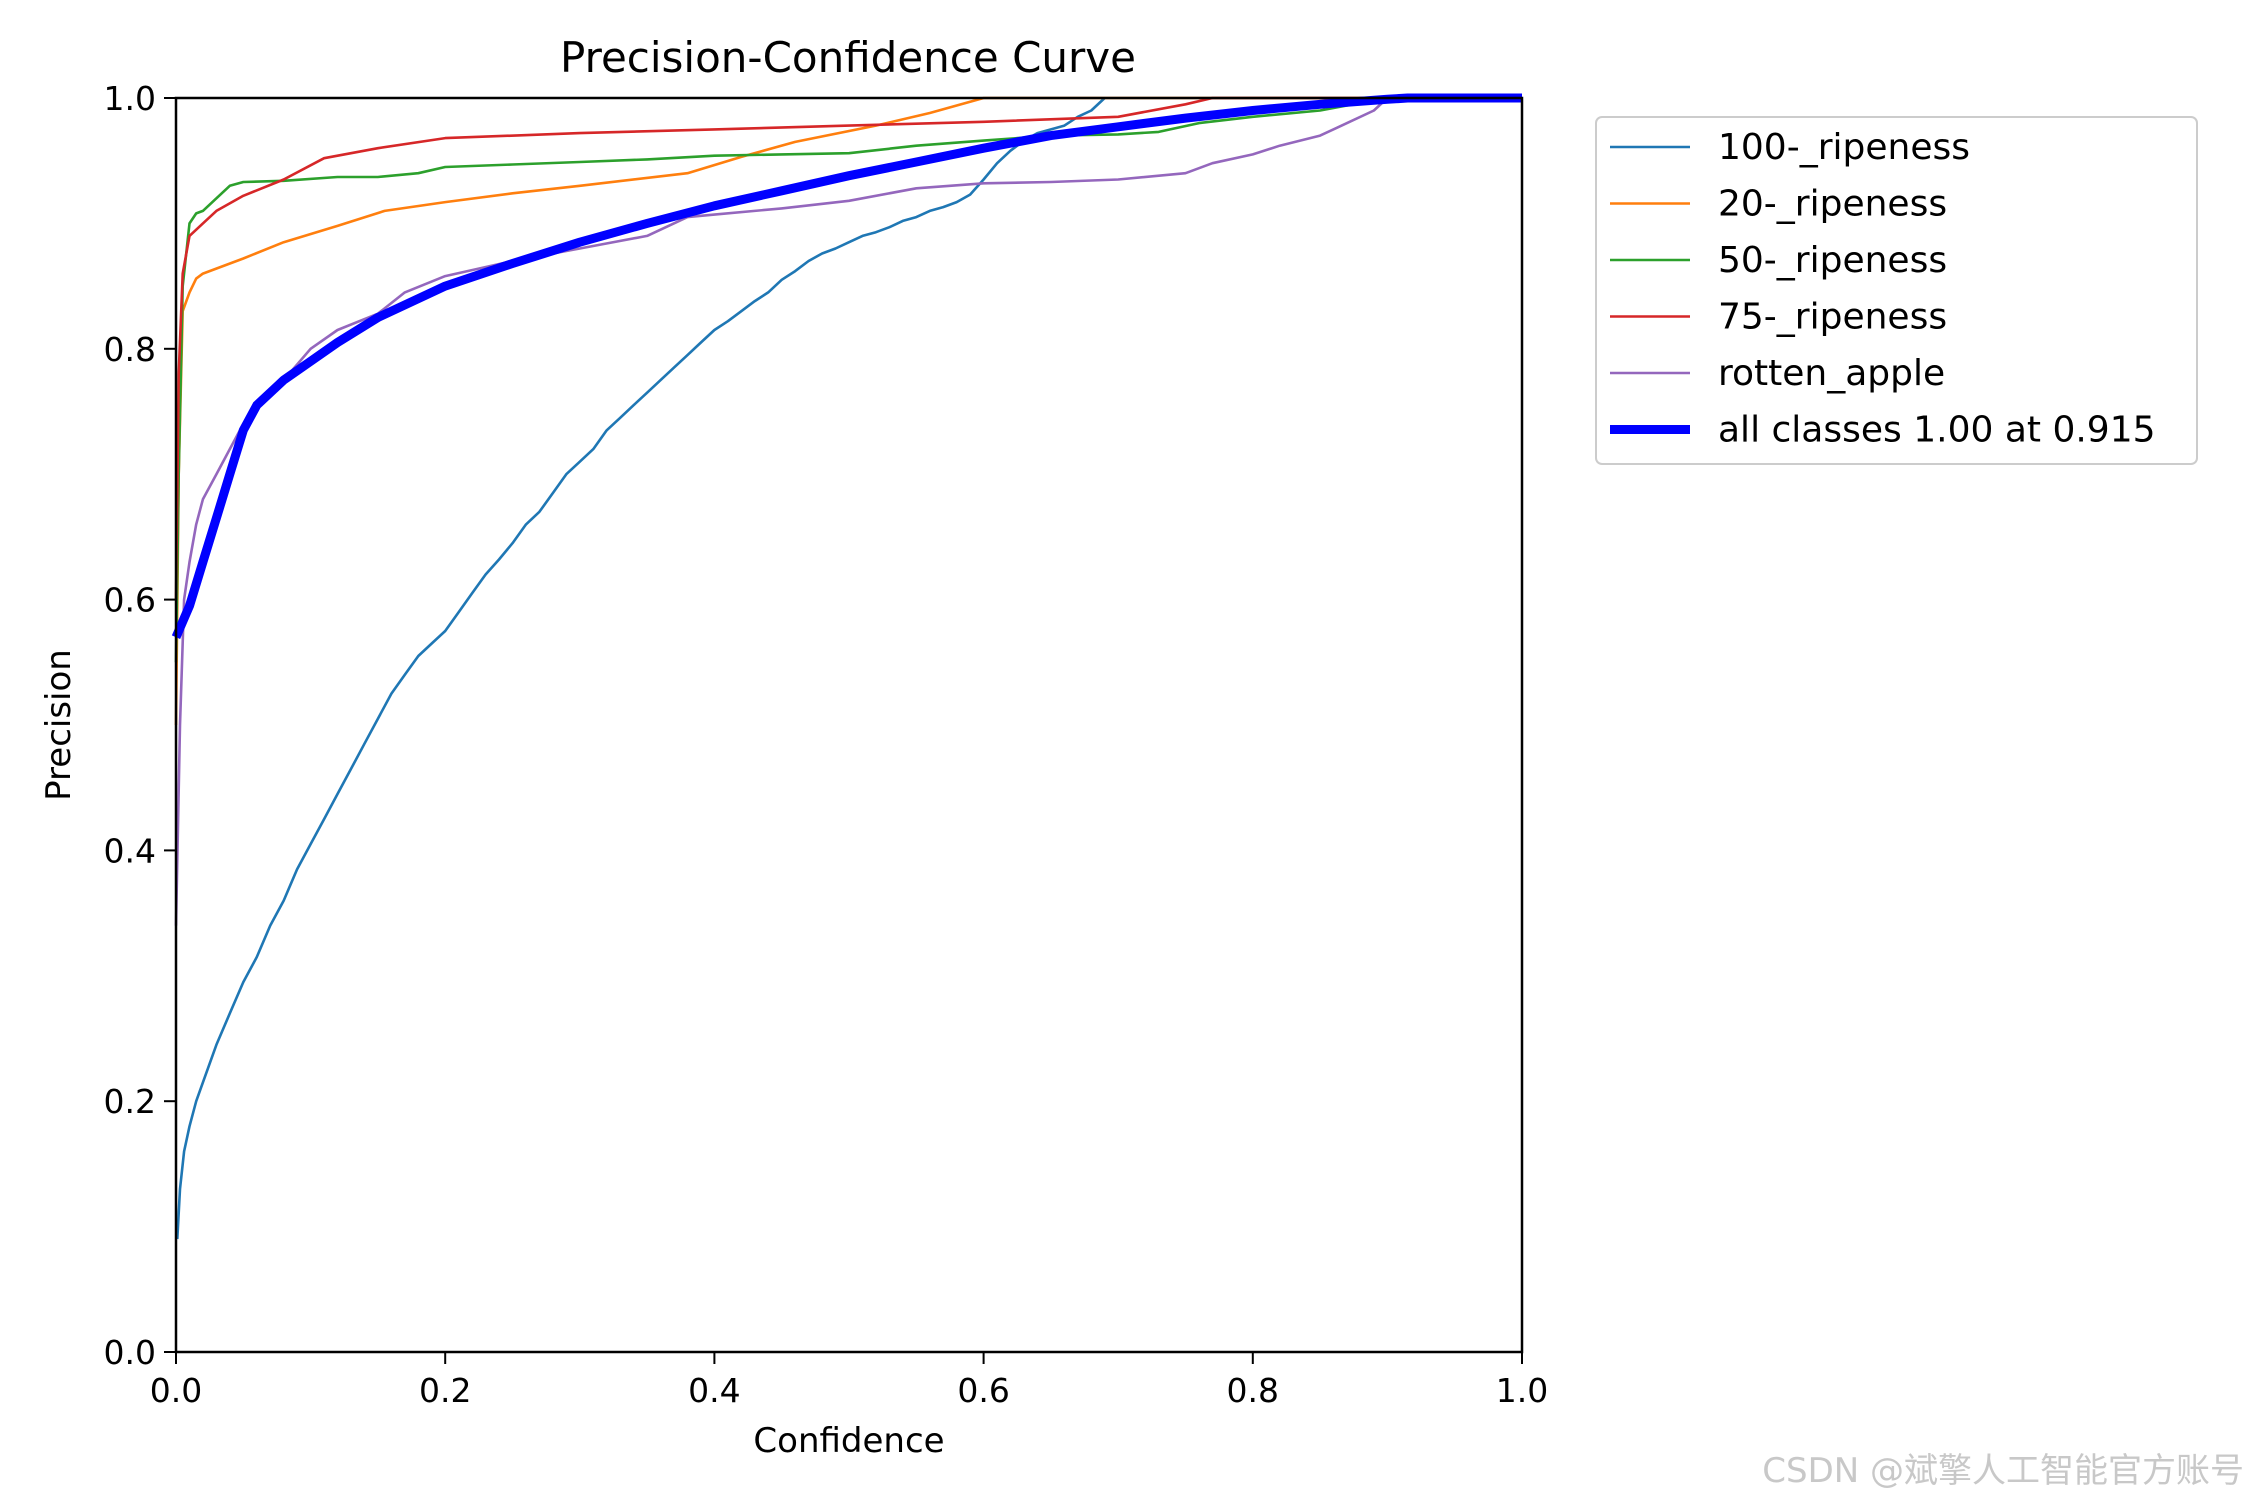 This screenshot has width=2250, height=1500. Describe the element at coordinates (848, 57) in the screenshot. I see `chart-title: Precision-Confidence Curve` at that location.